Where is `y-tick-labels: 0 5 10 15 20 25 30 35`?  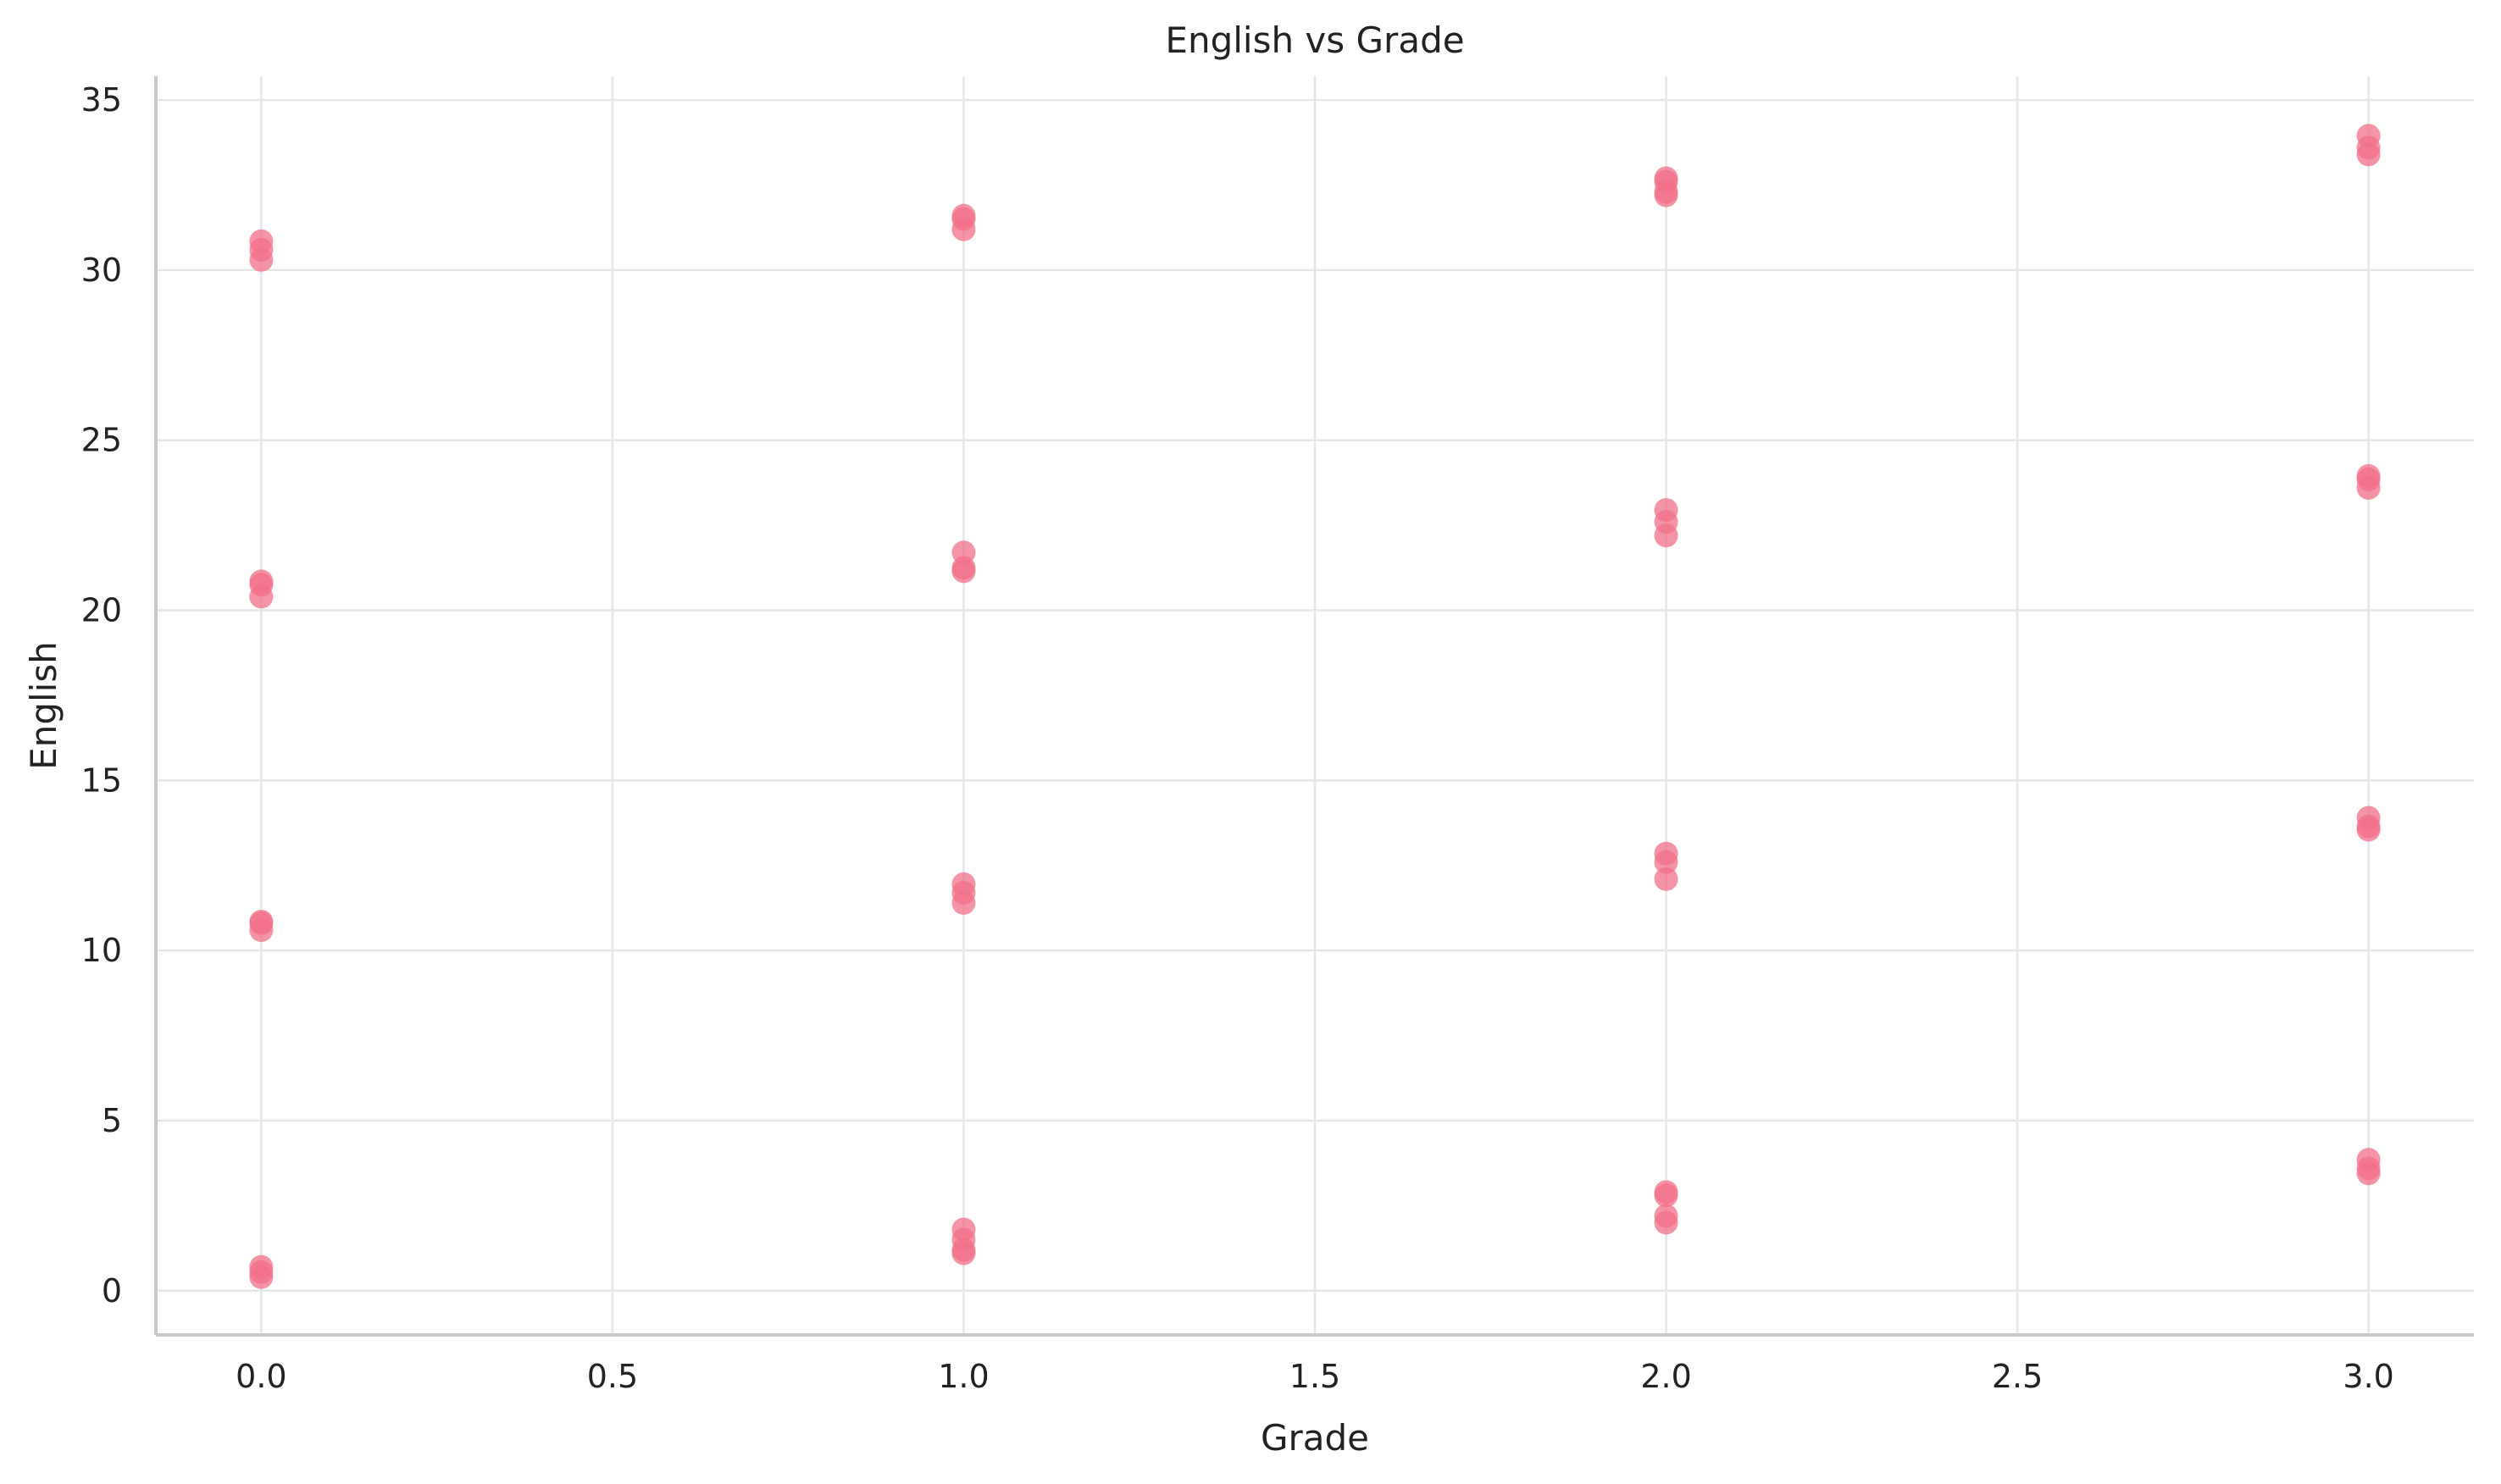
y-tick-labels: 0 5 10 15 20 25 30 35 is located at coordinates (101, 695).